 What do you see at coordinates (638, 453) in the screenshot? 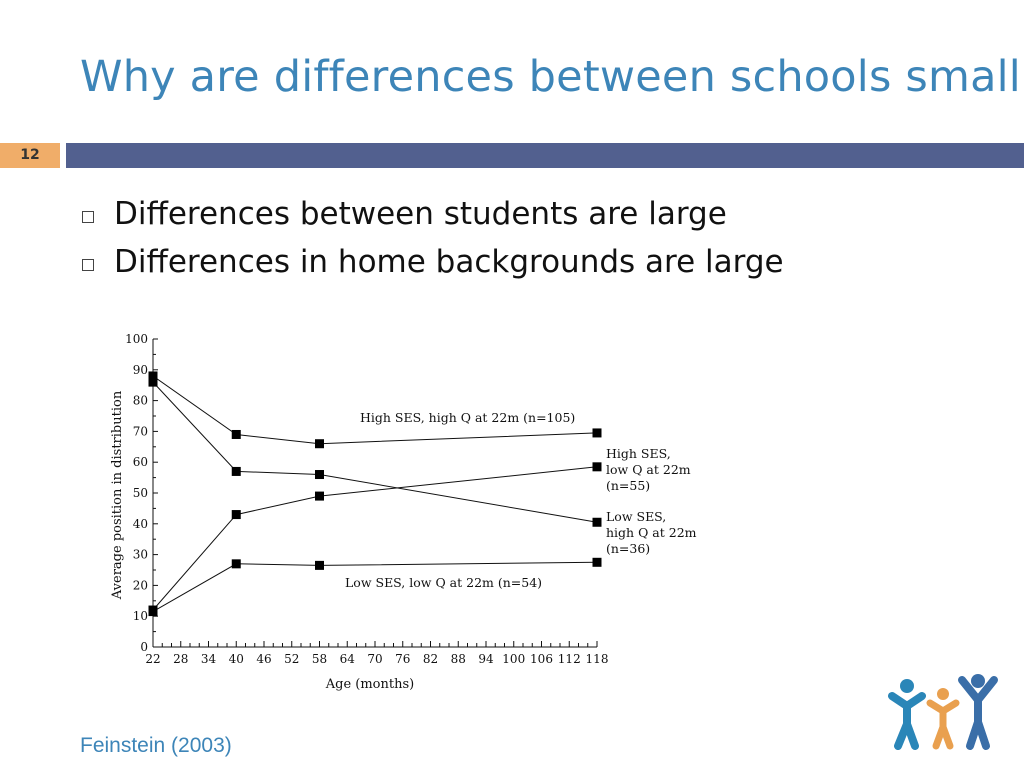
I see `annotation-high-ses-low-q-line1: High SES,` at bounding box center [638, 453].